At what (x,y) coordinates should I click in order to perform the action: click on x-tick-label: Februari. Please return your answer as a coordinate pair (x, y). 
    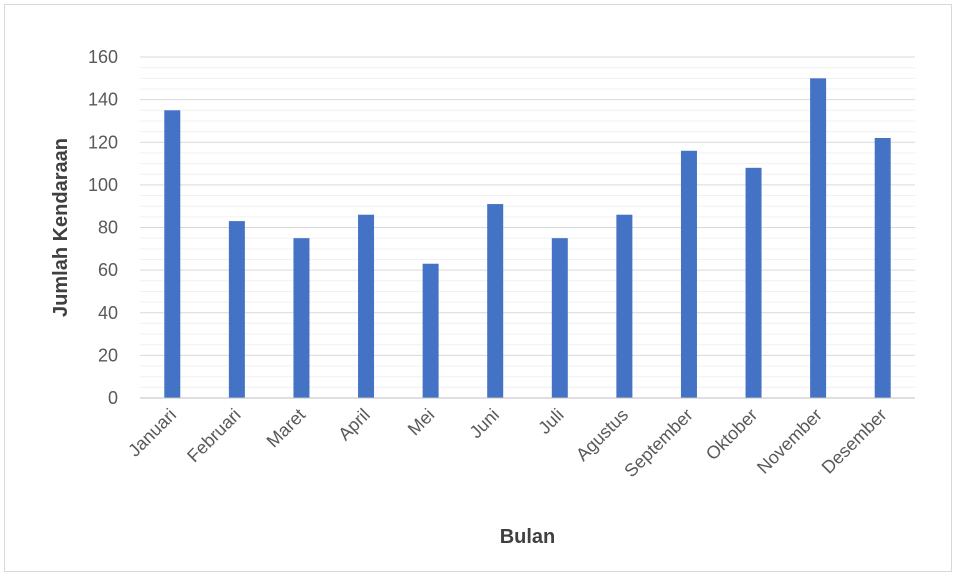
    Looking at the image, I should click on (214, 436).